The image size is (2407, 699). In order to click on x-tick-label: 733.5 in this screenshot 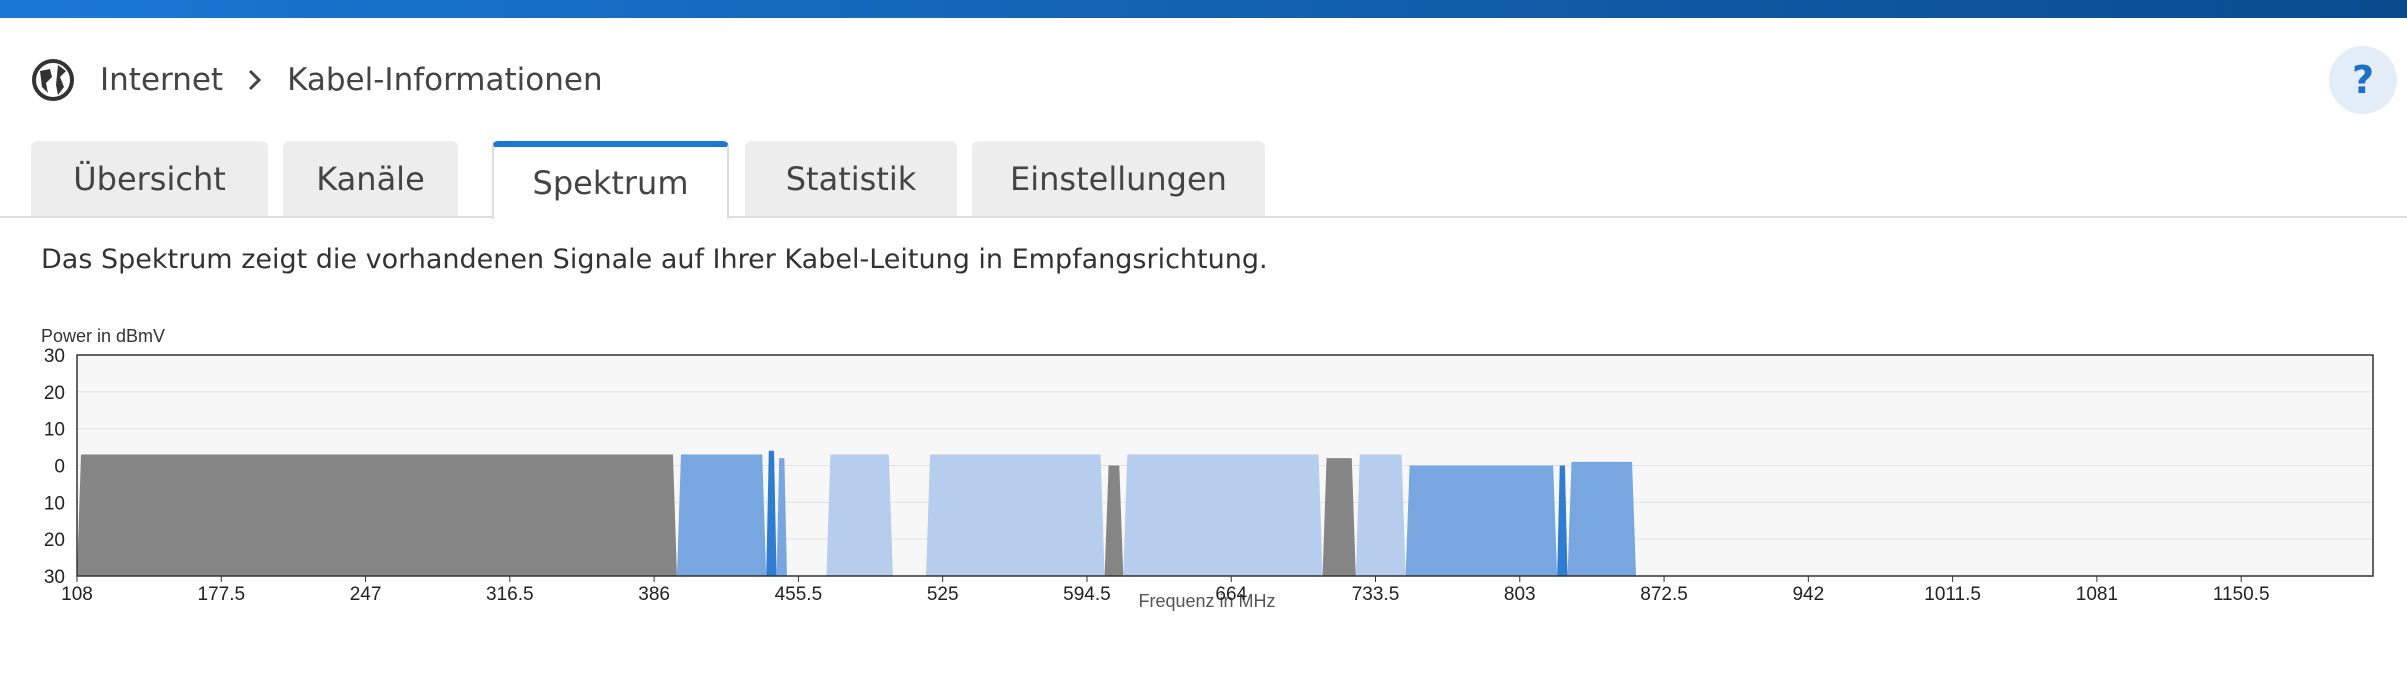, I will do `click(1376, 594)`.